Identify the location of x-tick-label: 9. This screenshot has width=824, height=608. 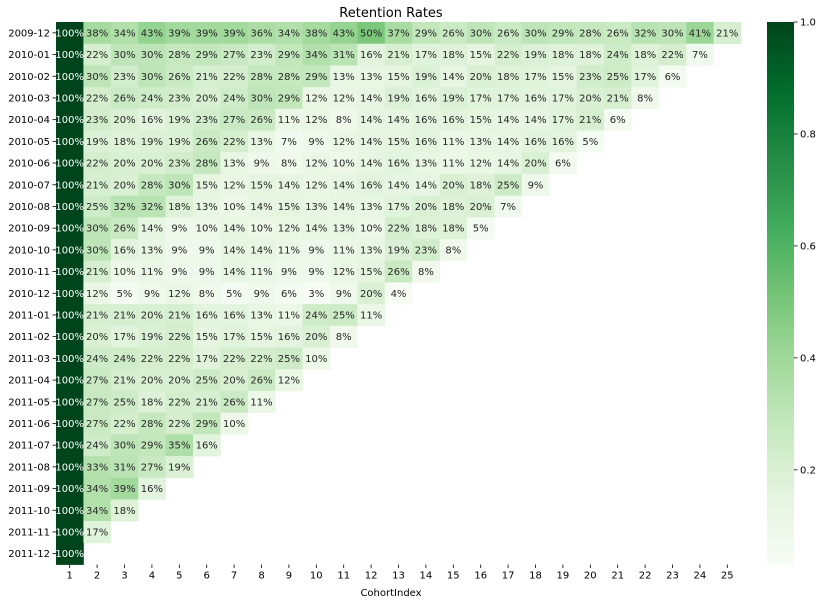
(289, 576).